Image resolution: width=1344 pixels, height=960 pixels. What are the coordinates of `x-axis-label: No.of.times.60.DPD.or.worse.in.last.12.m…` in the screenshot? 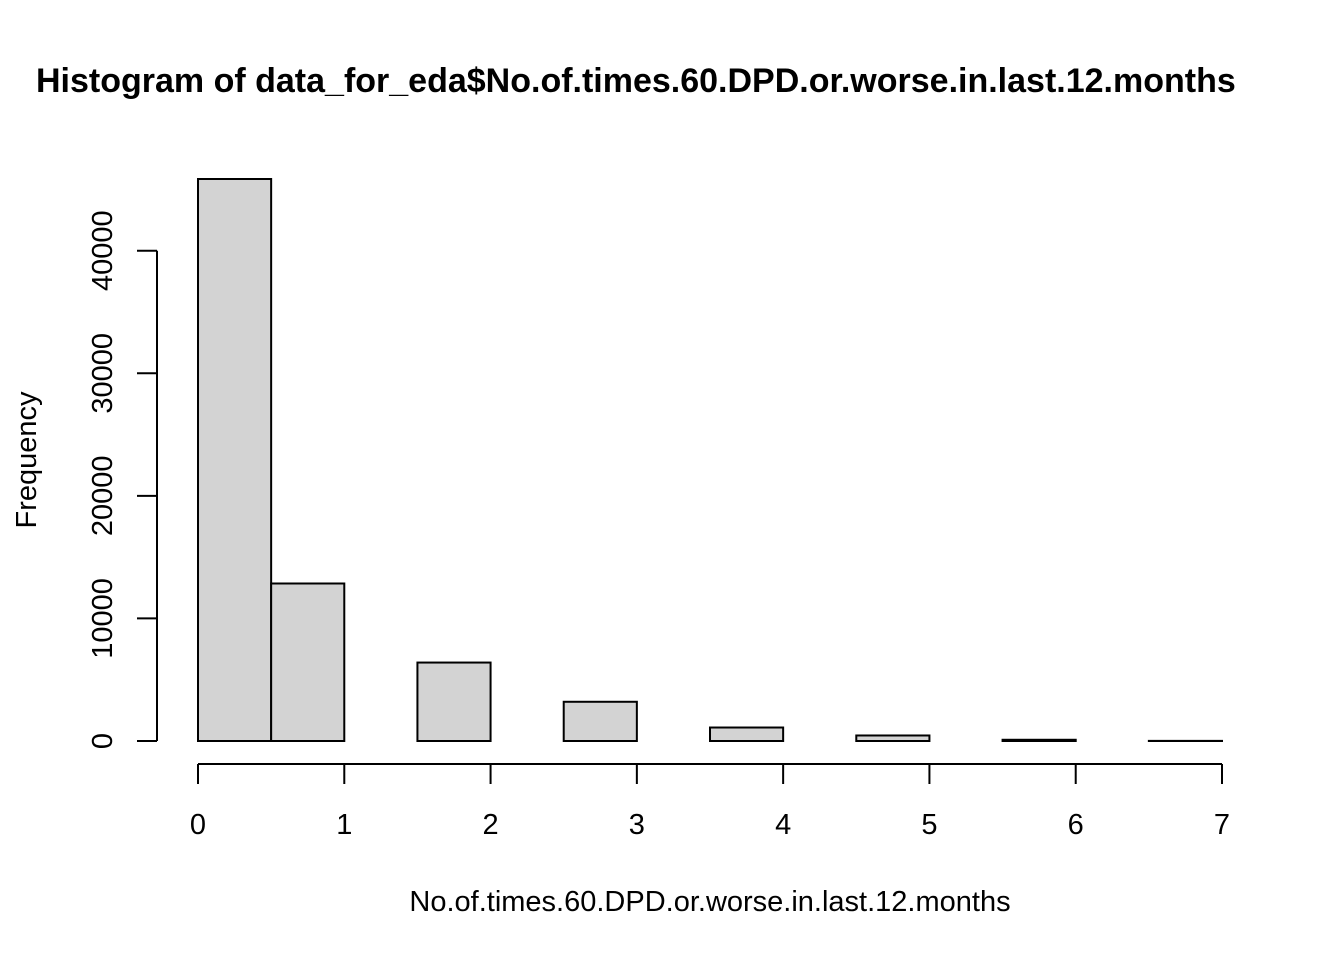 It's located at (709, 902).